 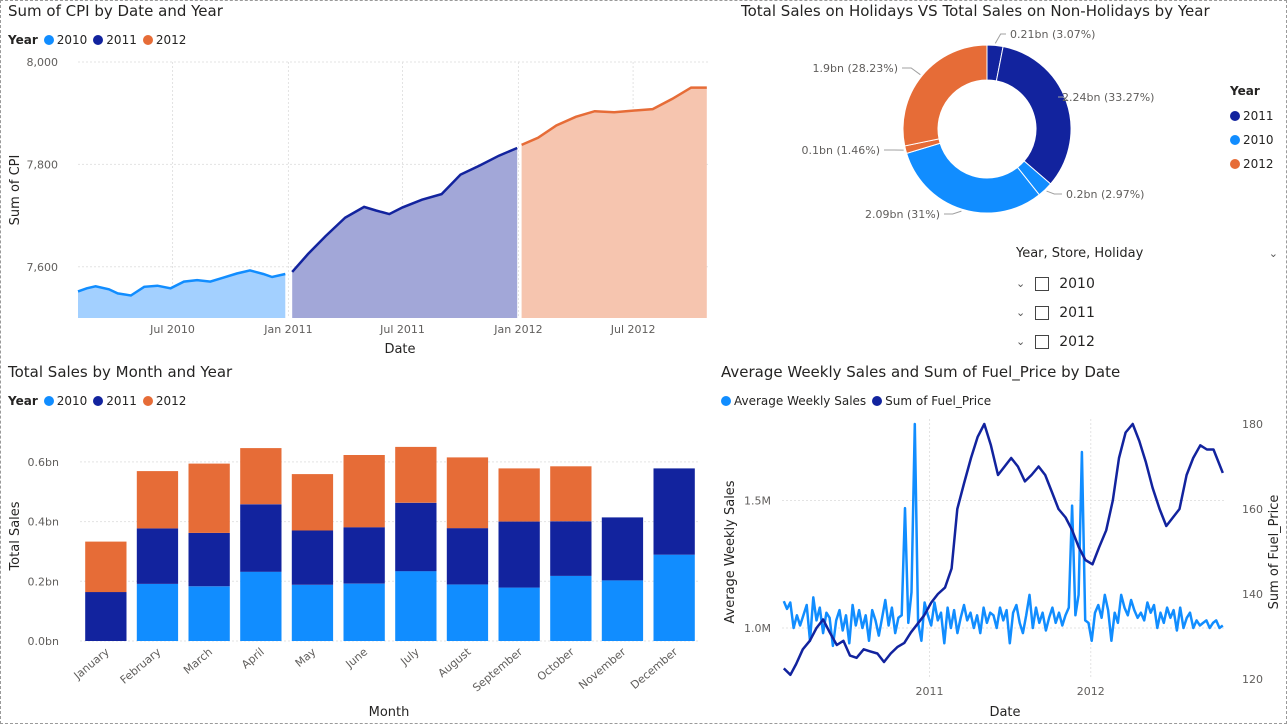 I want to click on donut-legend-item: 2011, so click(x=1252, y=116).